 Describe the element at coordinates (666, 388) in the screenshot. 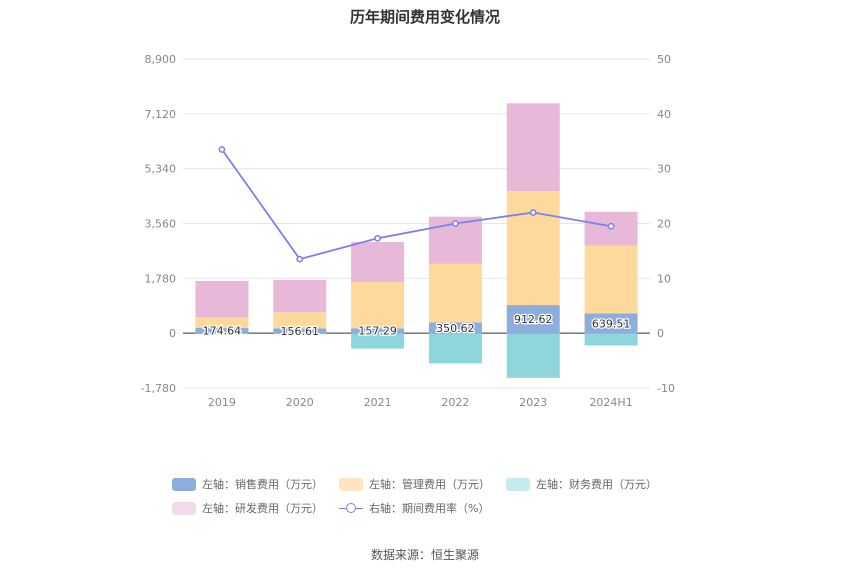

I see `right-axis-tick-label: -10` at that location.